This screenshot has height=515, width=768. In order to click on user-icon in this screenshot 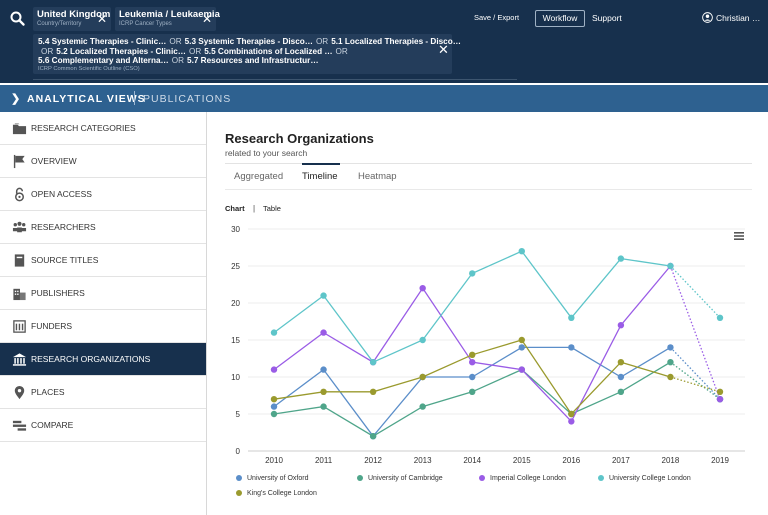, I will do `click(707, 17)`.